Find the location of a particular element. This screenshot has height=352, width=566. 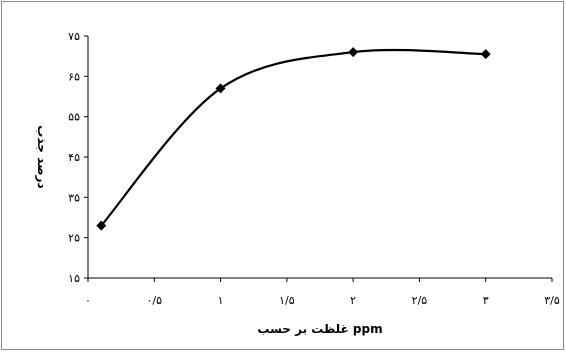

x-tick-label: ۲/۵ is located at coordinates (420, 300).